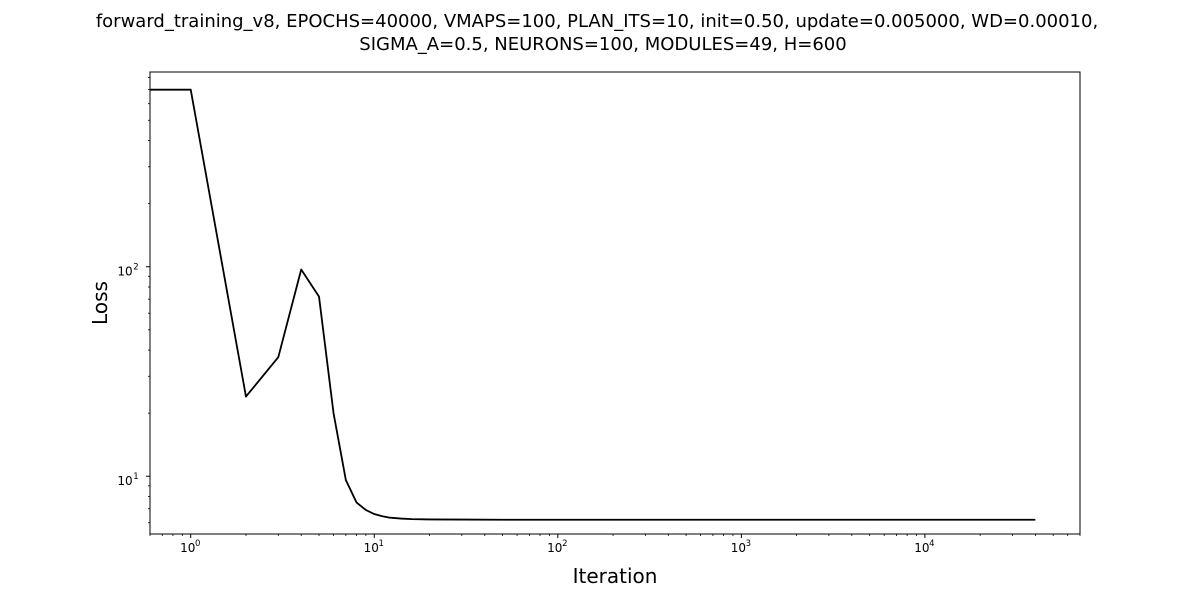  What do you see at coordinates (100, 303) in the screenshot?
I see `y-axis-label: Loss` at bounding box center [100, 303].